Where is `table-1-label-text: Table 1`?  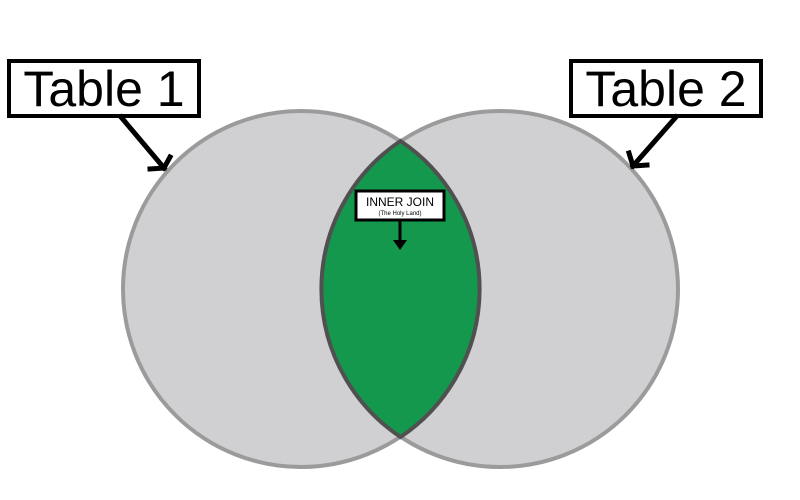 table-1-label-text: Table 1 is located at coordinates (103, 89).